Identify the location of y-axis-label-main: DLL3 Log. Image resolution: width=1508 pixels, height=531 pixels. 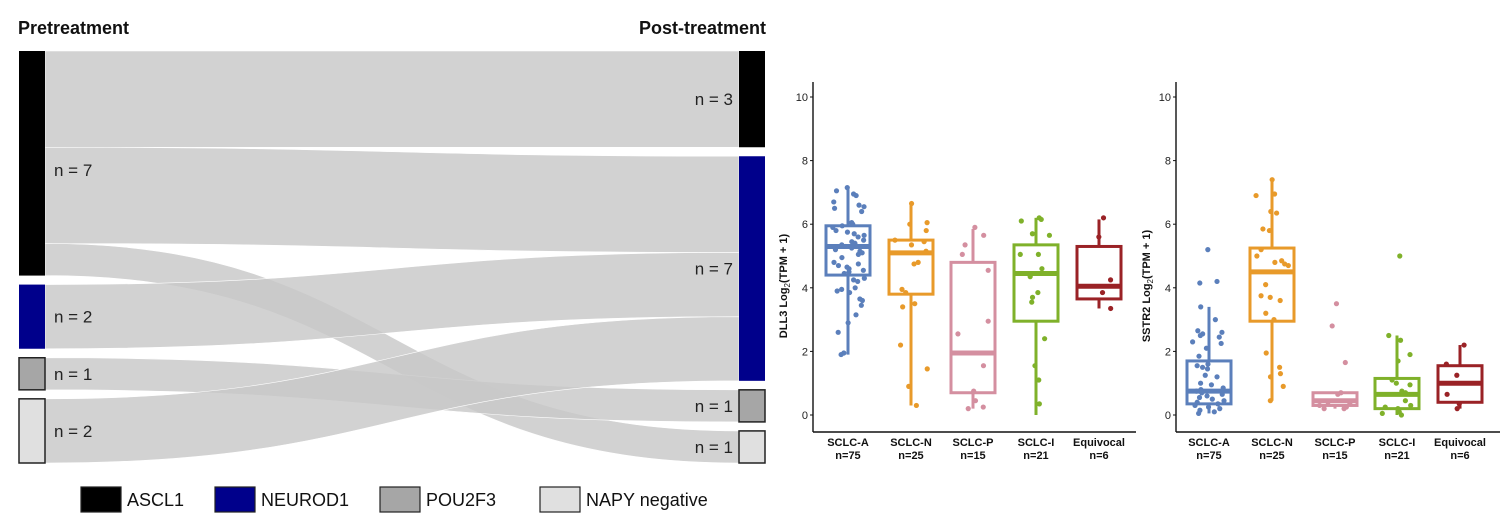
(784, 312).